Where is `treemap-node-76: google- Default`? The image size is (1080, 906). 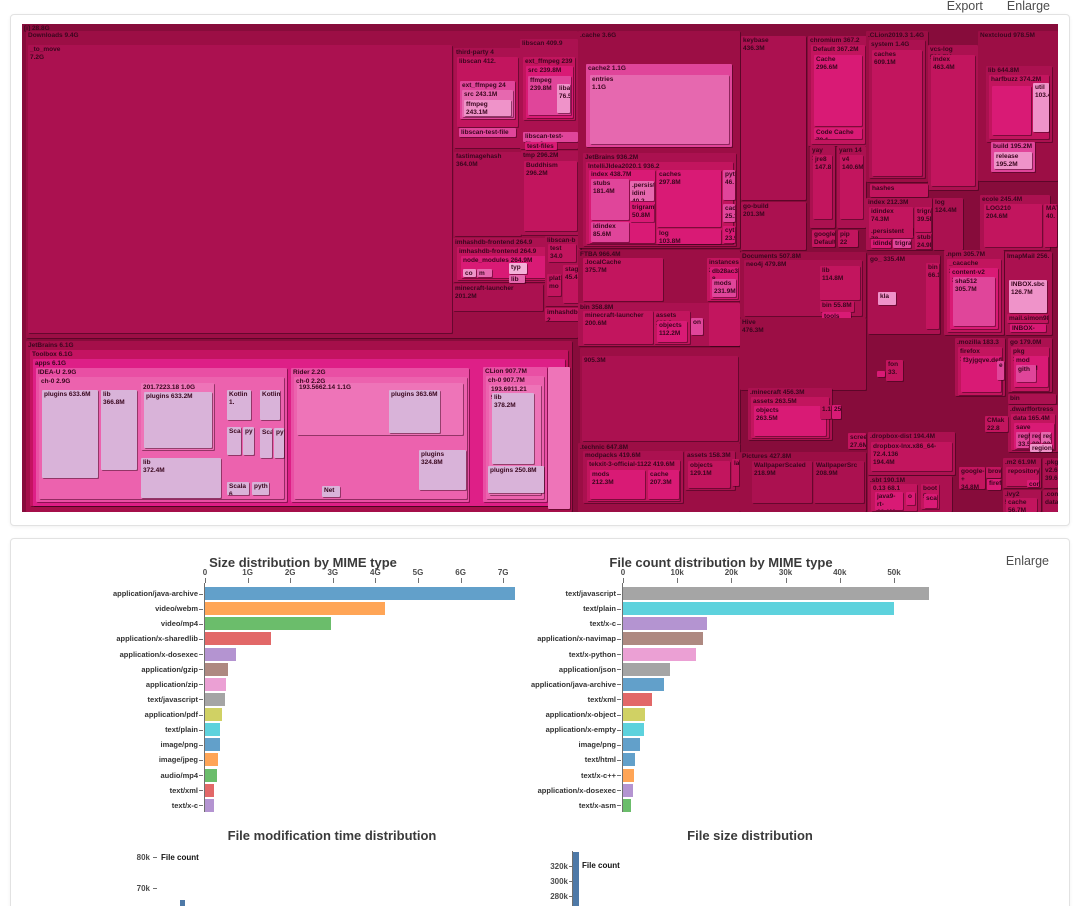
treemap-node-76: google- Default is located at coordinates (823, 238).